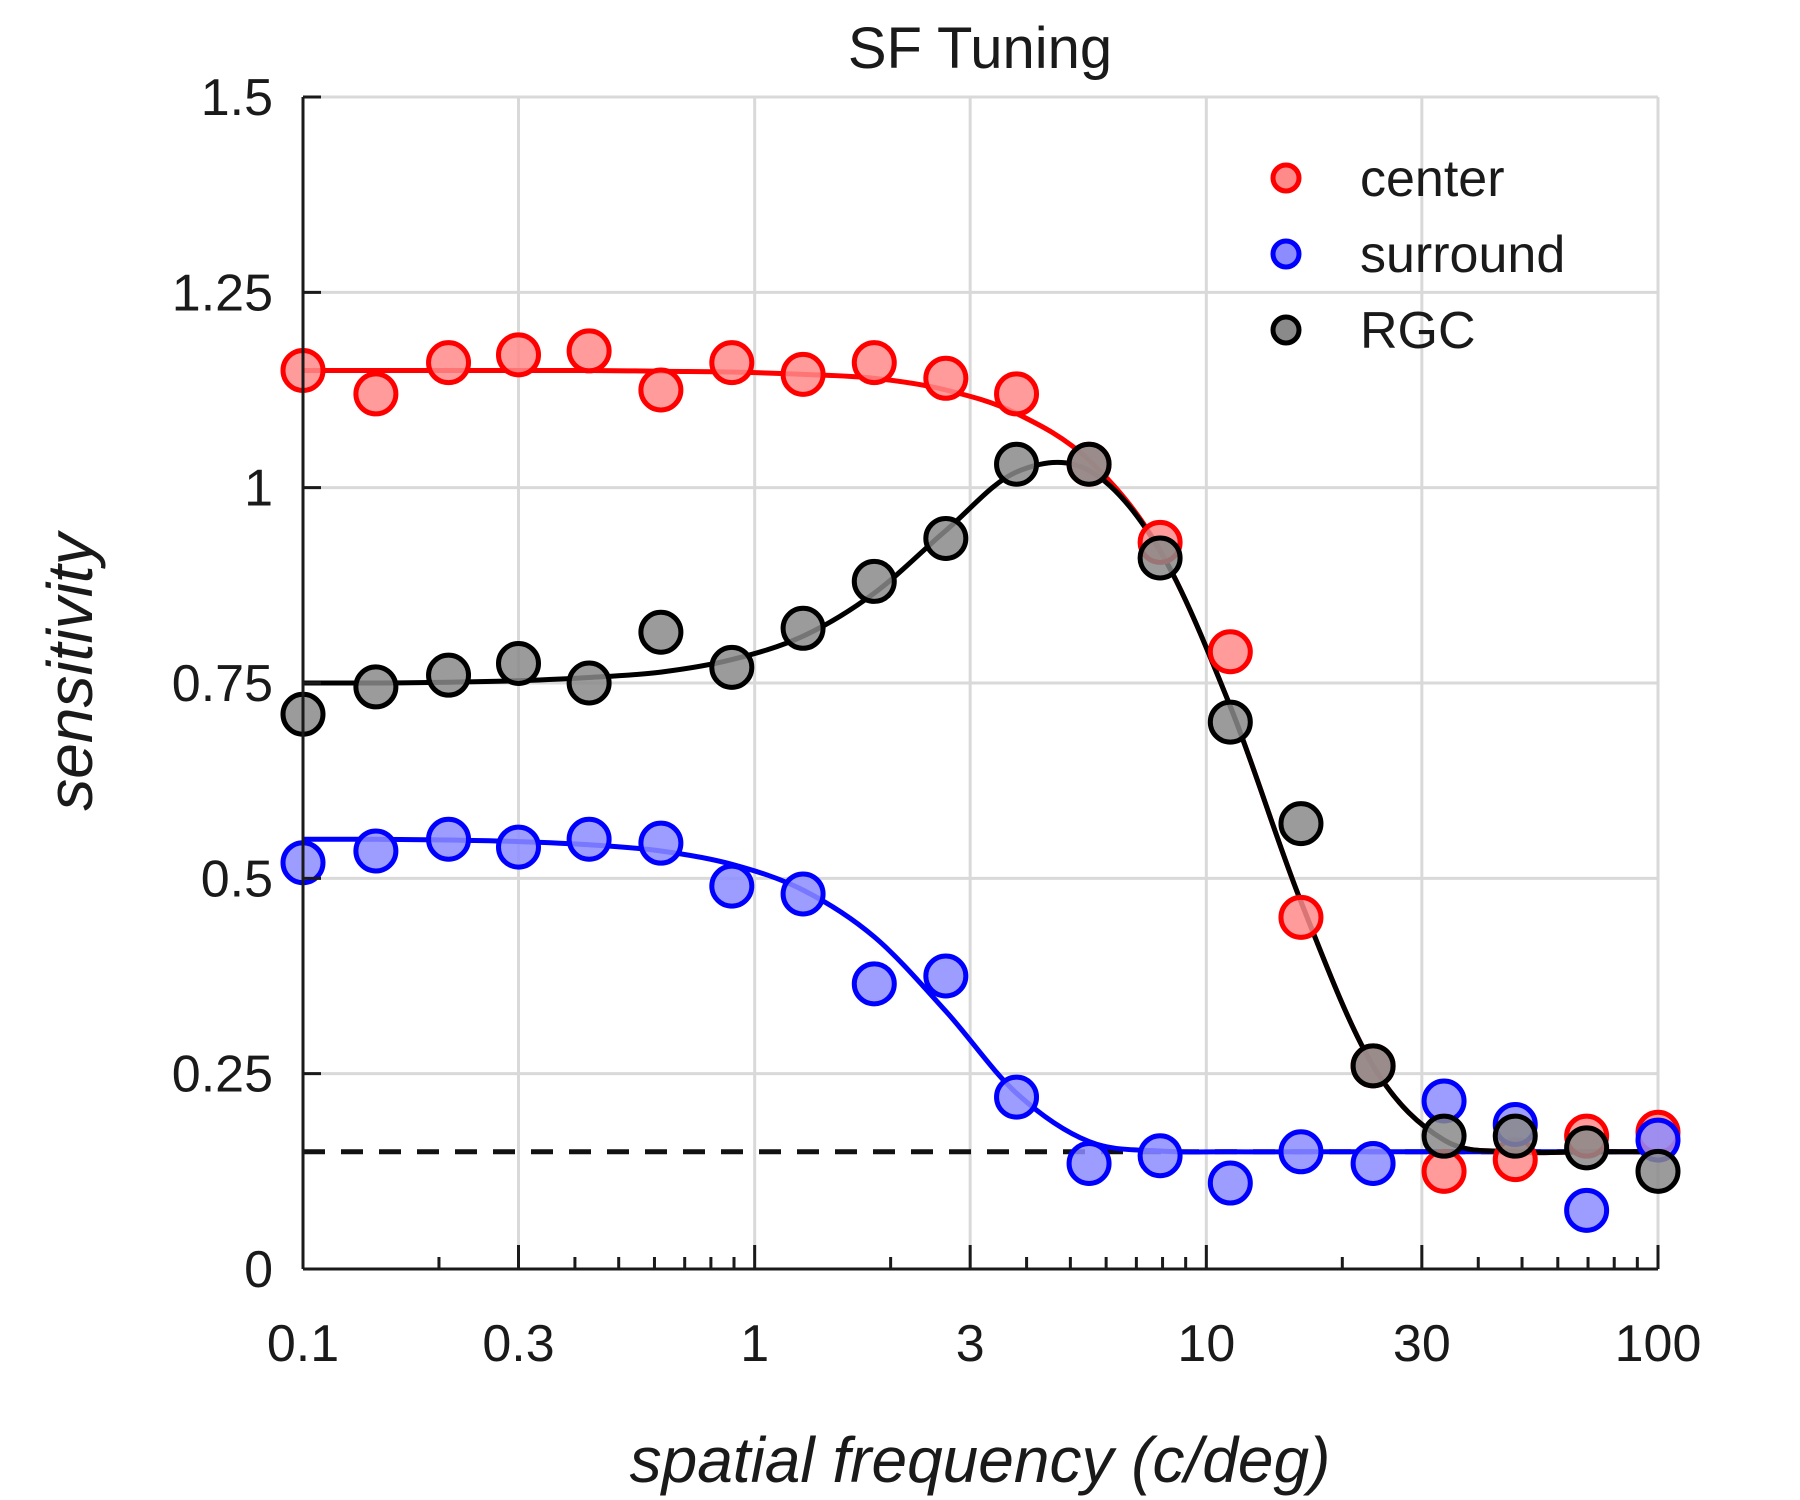 This screenshot has height=1500, width=1800. What do you see at coordinates (303, 1344) in the screenshot?
I see `x-tick-label: 0.1` at bounding box center [303, 1344].